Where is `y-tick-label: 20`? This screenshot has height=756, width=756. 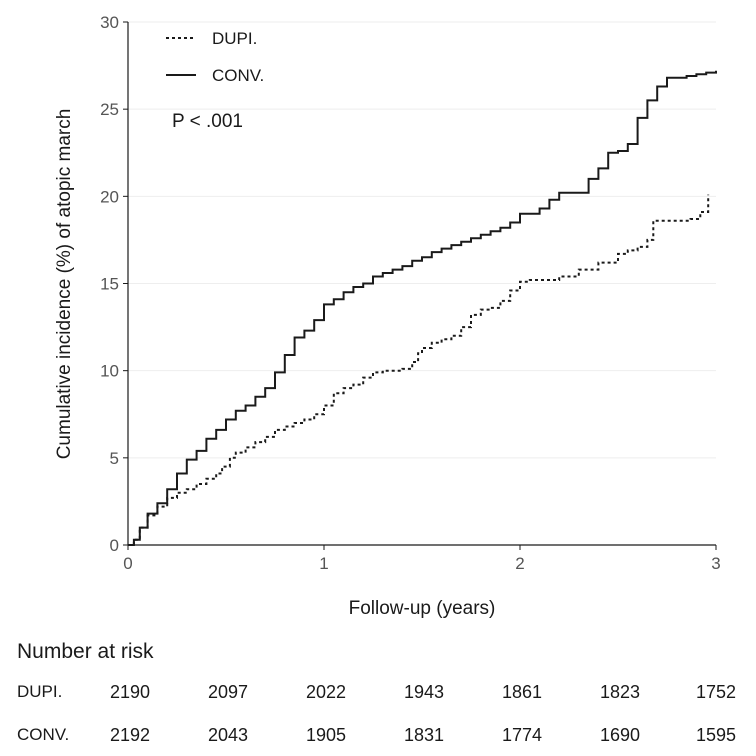 y-tick-label: 20 is located at coordinates (109, 196).